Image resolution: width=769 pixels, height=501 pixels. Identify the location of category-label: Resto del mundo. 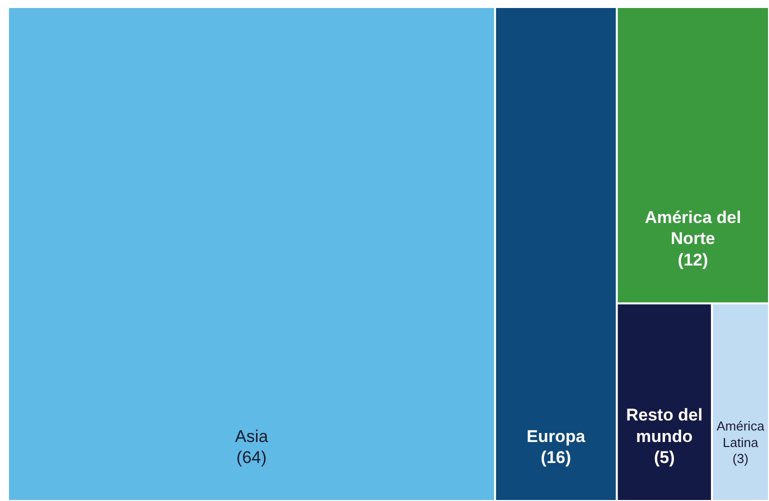
(664, 426).